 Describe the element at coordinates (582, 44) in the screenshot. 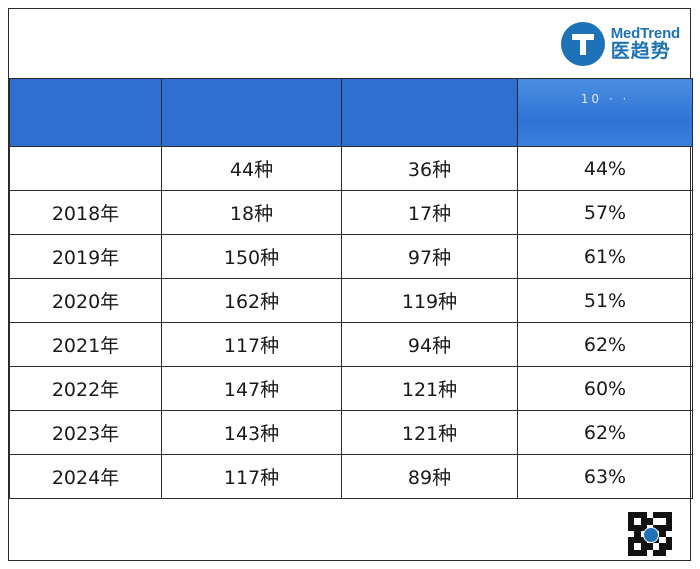

I see `logo-t-icon` at that location.